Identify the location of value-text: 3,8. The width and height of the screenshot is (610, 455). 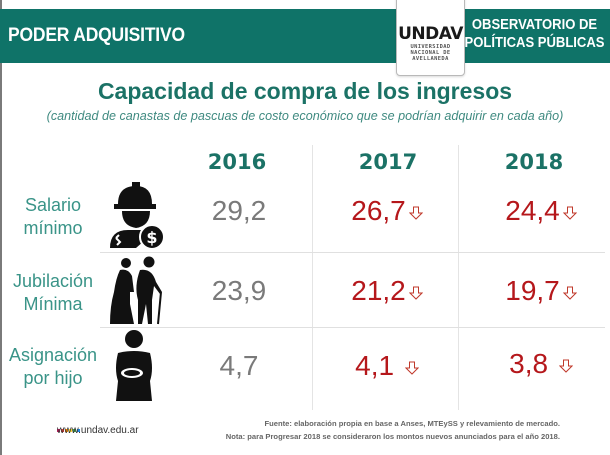
(529, 363).